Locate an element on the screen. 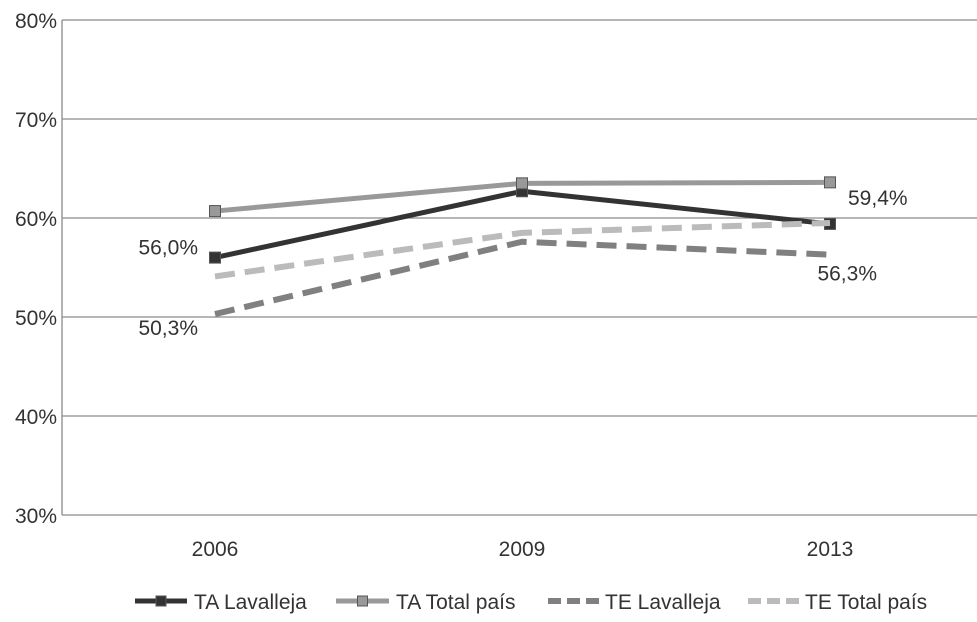  data-label: 59,4% is located at coordinates (878, 198).